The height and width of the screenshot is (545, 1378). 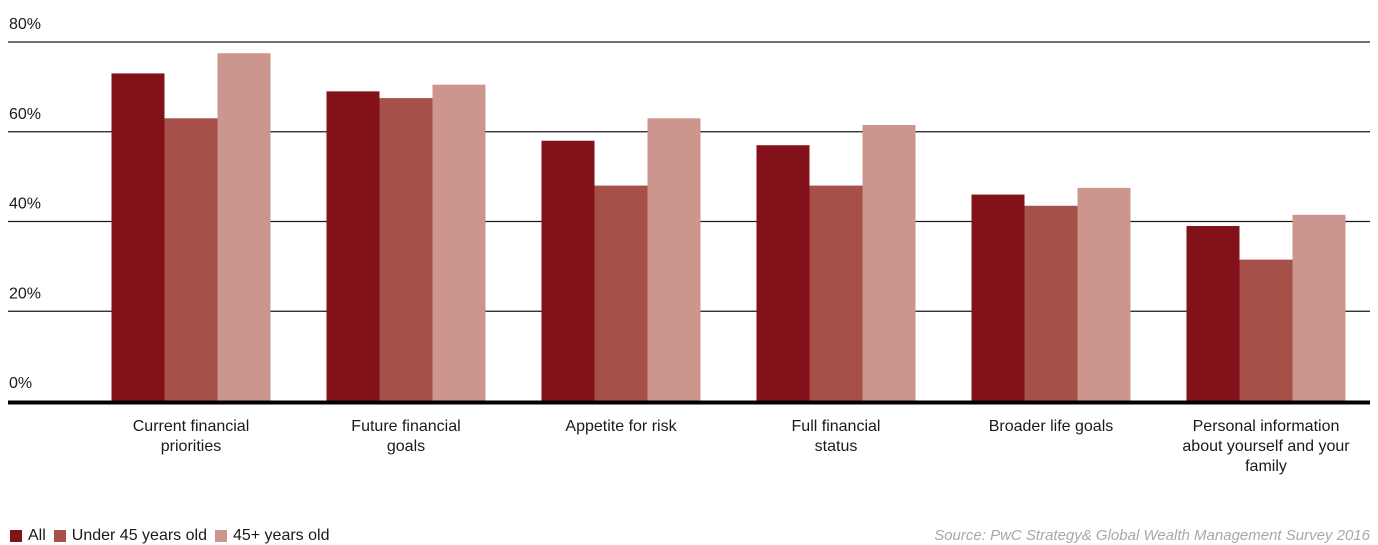 I want to click on legend-item-under-45: Under 45 years old, so click(x=130, y=536).